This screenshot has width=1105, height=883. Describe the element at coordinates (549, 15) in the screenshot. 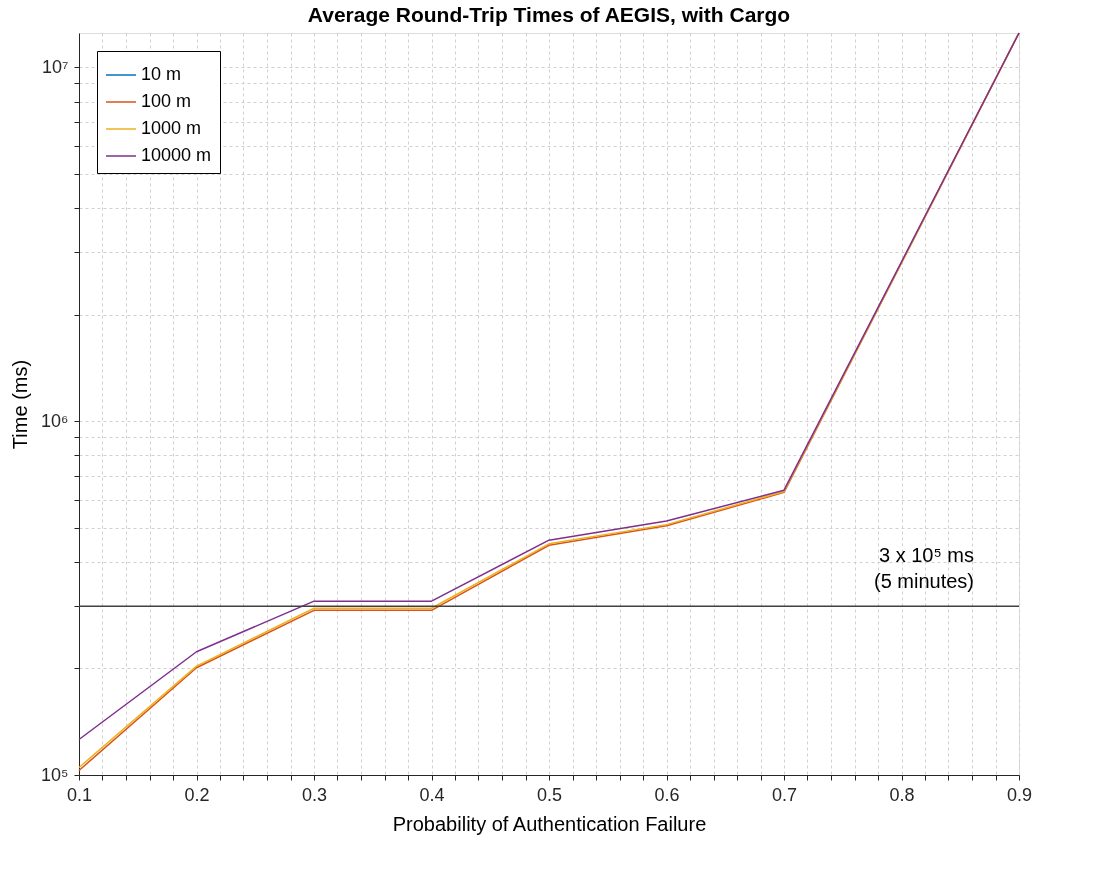

I see `chart-title: Average Round-Trip Times of AEGIS, with Cargo` at that location.